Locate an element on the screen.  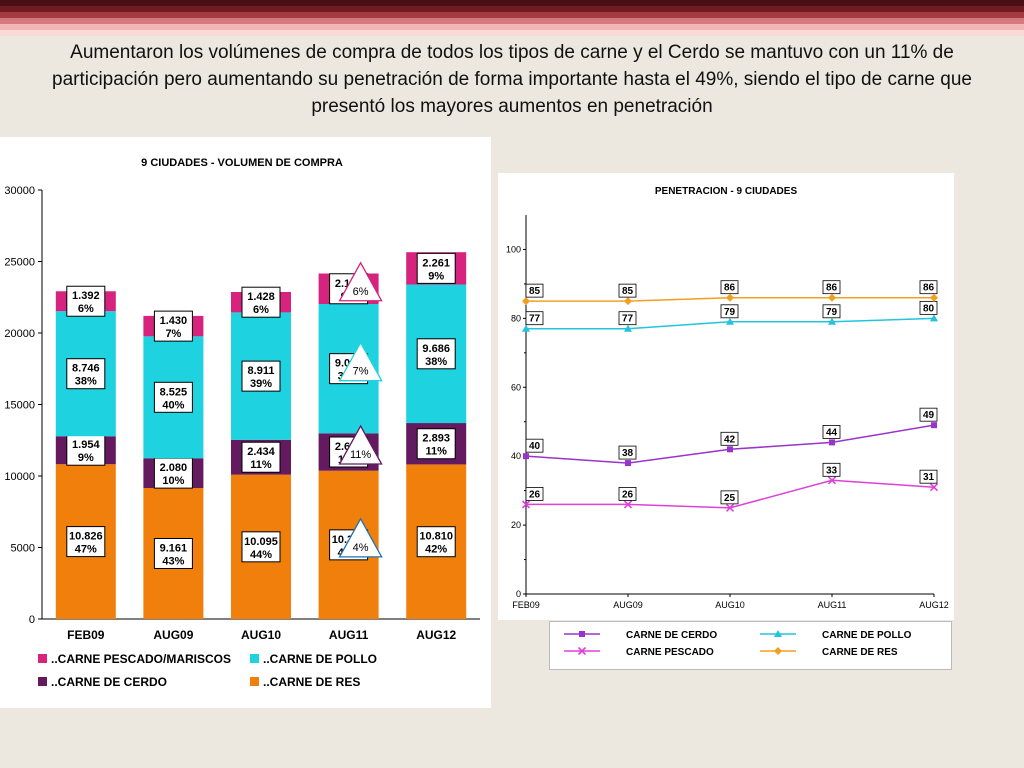
data-point: 40 is located at coordinates (533, 449).